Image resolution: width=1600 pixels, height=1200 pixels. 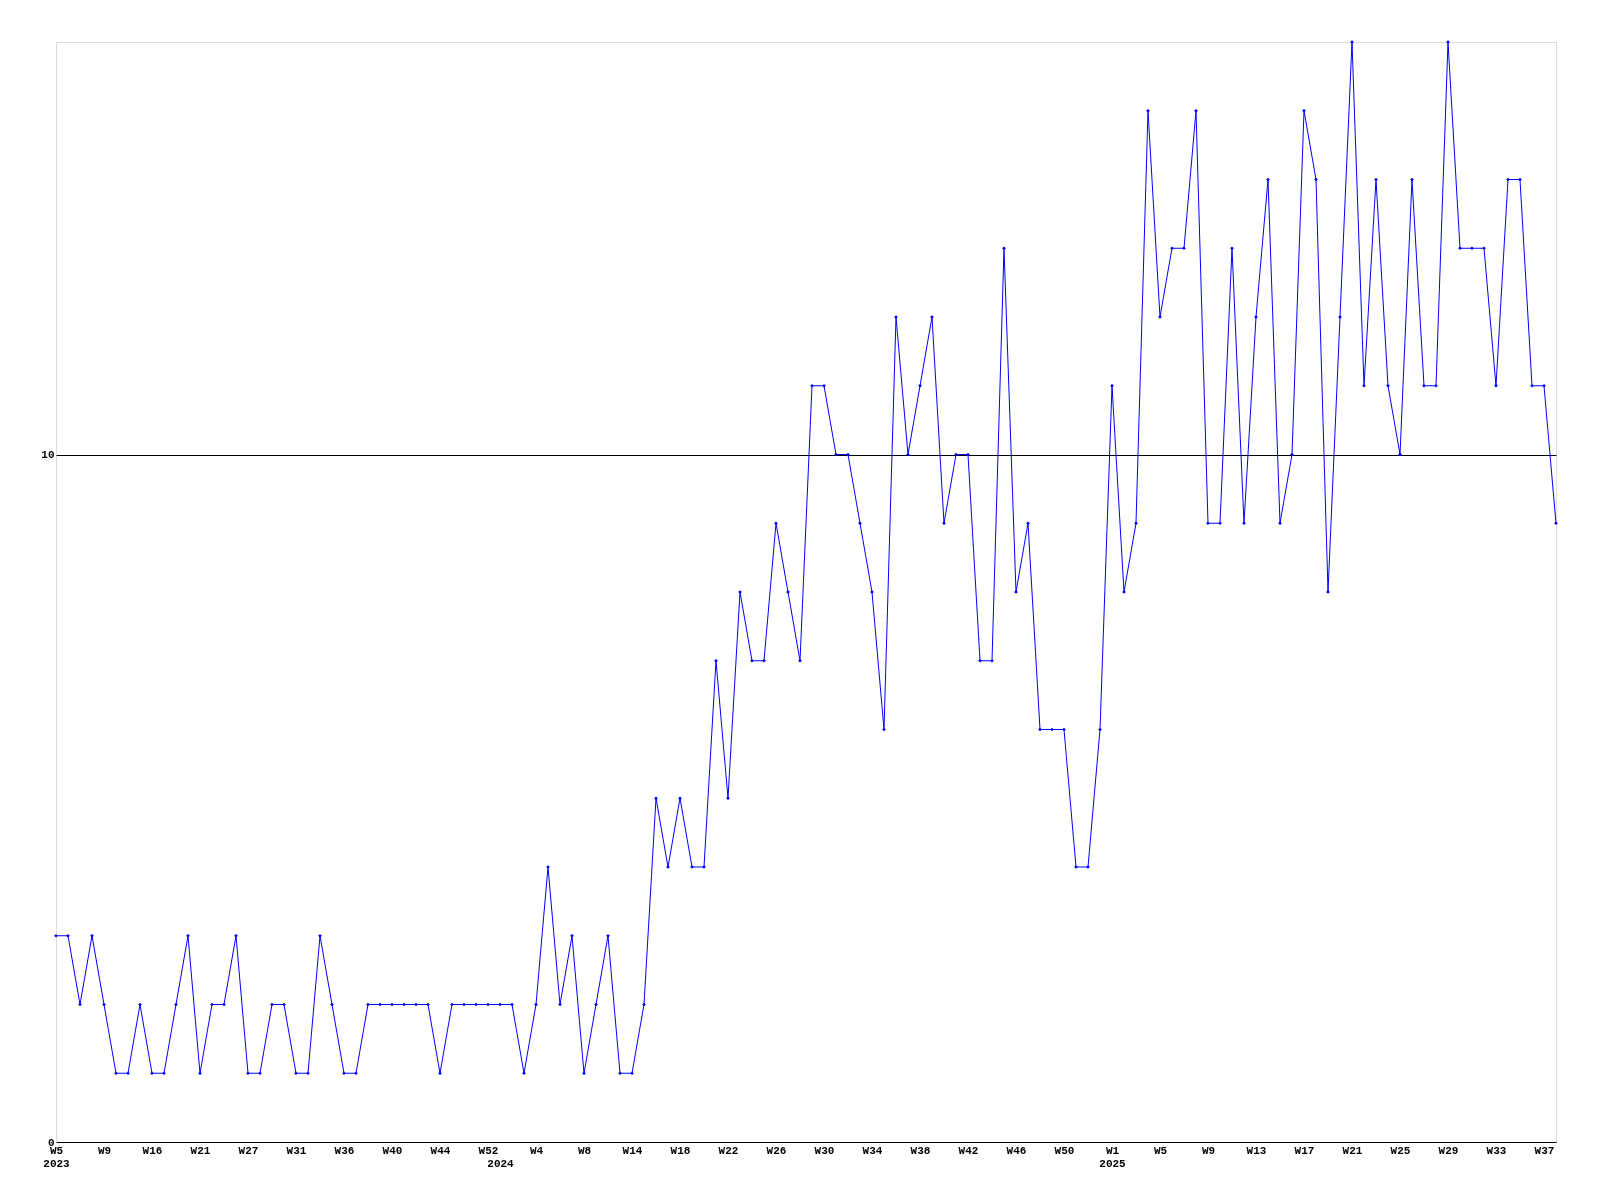 I want to click on x-tick-label: 2024, so click(x=501, y=1163).